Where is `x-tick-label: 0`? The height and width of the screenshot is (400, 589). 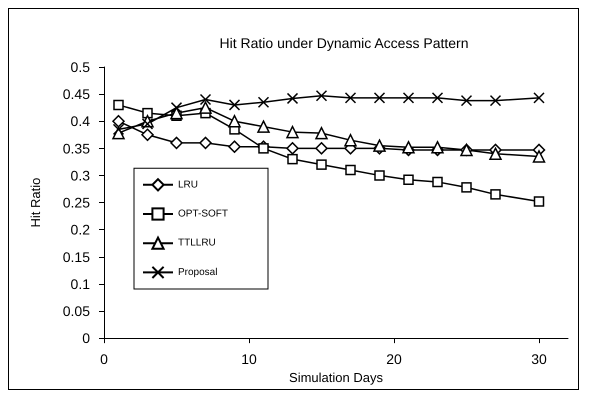
x-tick-label: 0 is located at coordinates (104, 359).